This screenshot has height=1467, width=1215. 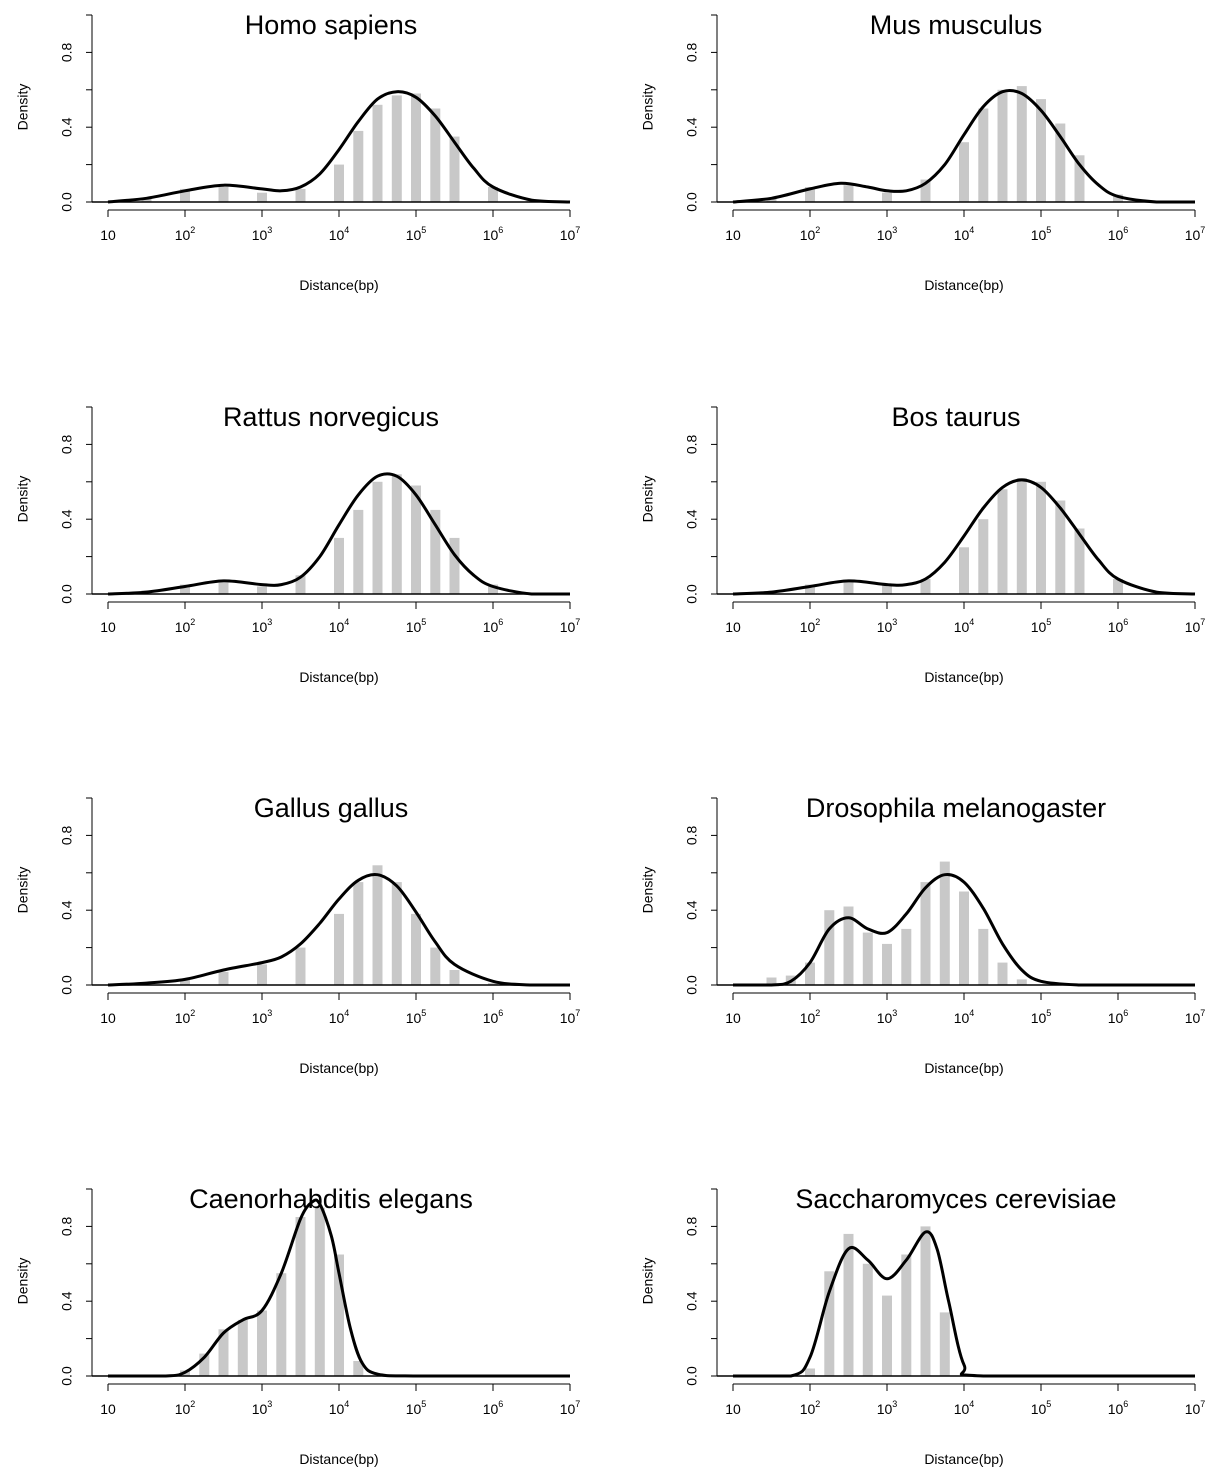 What do you see at coordinates (331, 25) in the screenshot?
I see `chart-title: Homo sapiens` at bounding box center [331, 25].